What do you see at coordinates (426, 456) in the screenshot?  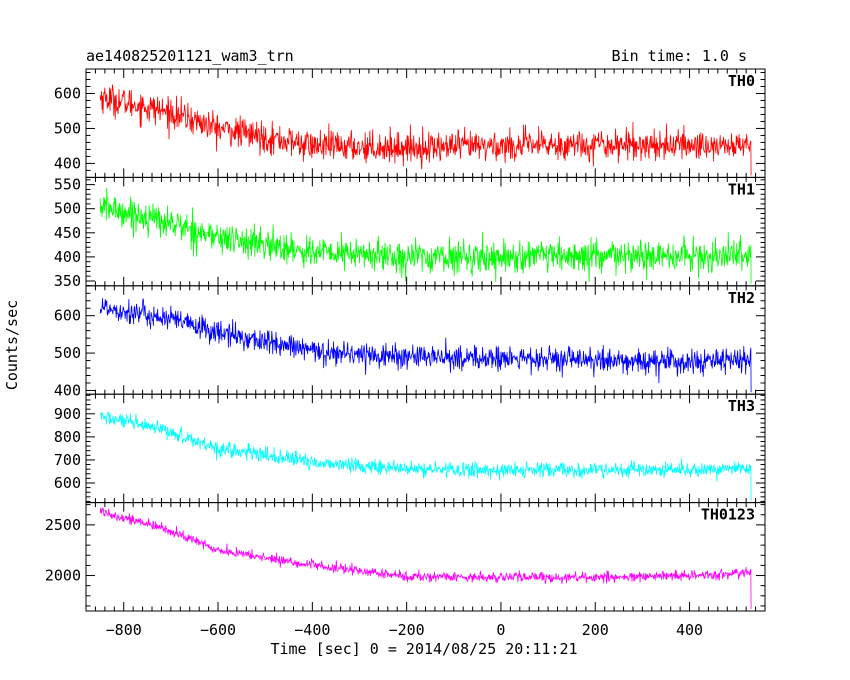 I see `series-line-th3` at bounding box center [426, 456].